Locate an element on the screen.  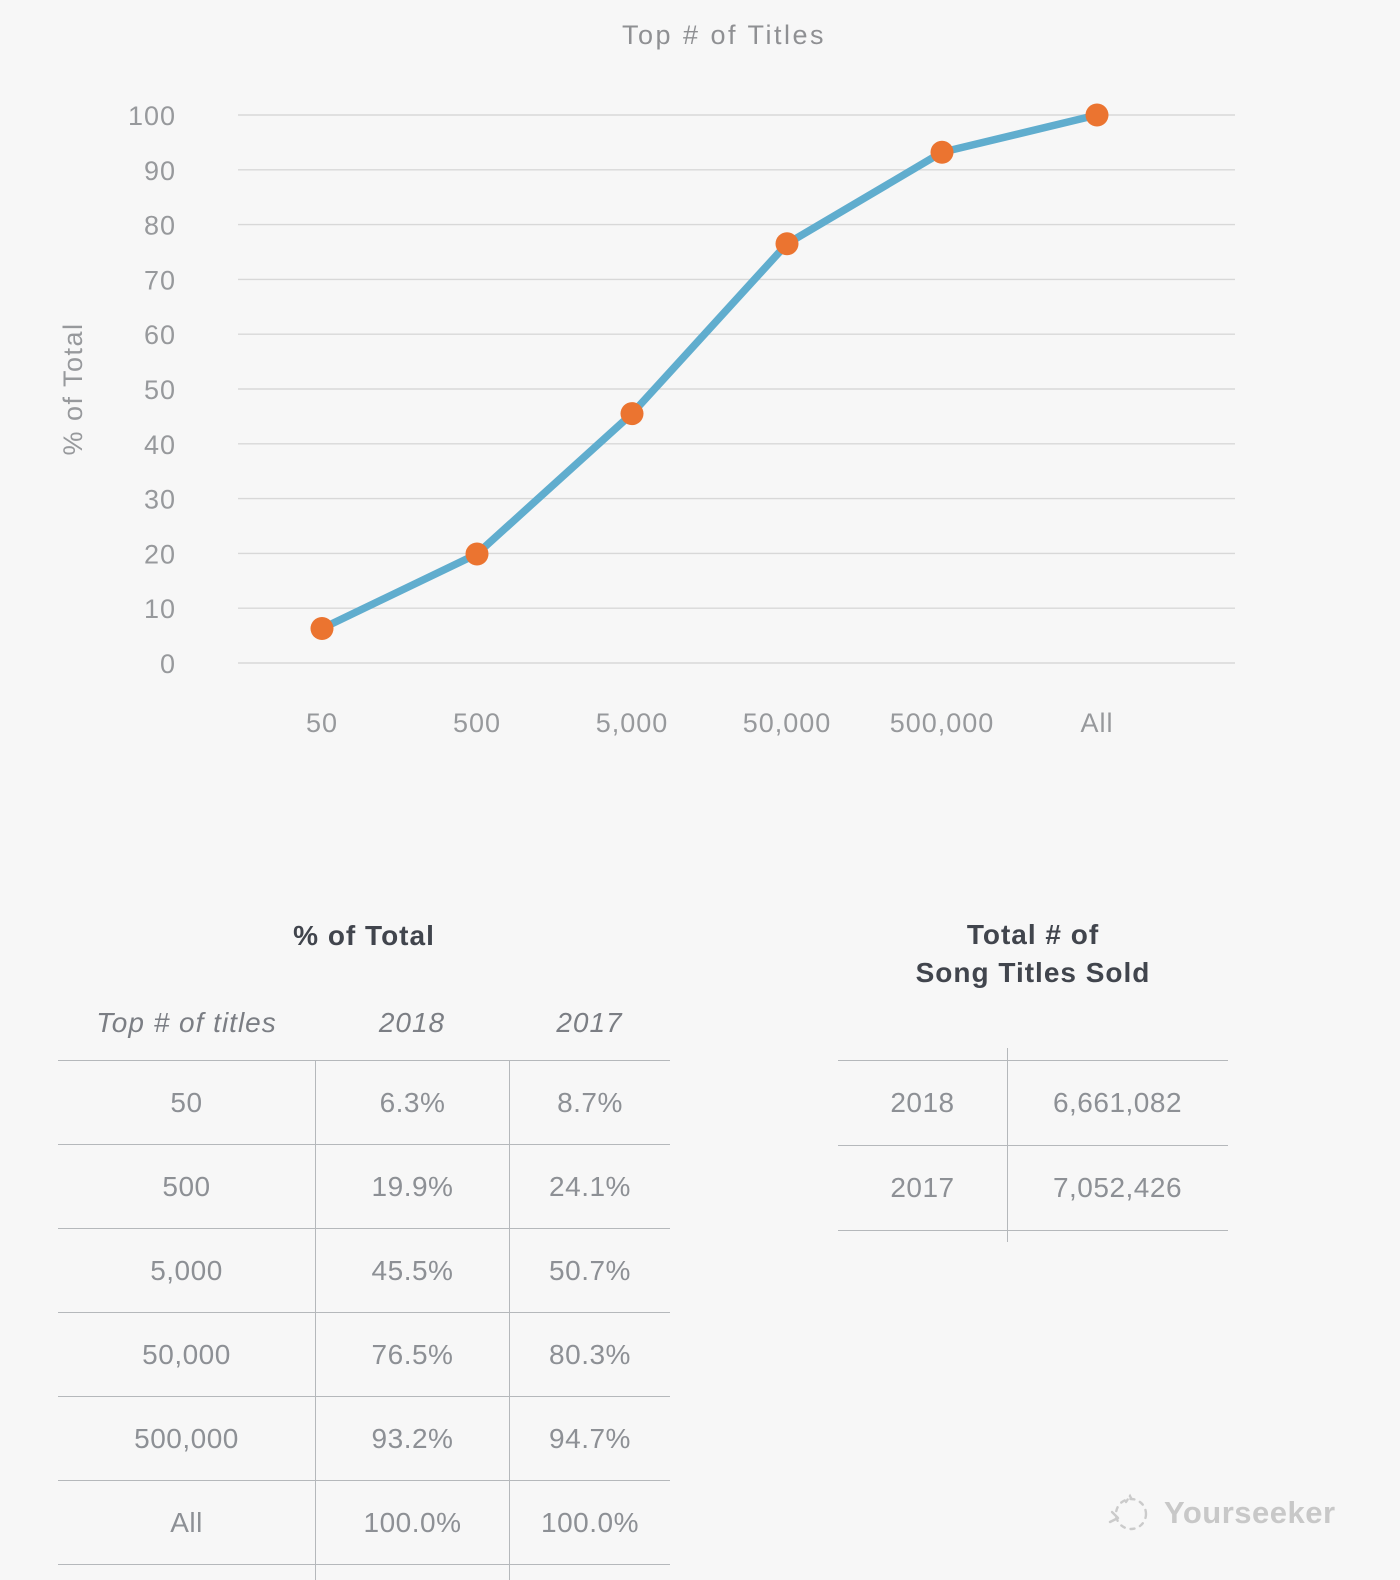
x-axis-tick-label: 50 is located at coordinates (322, 723).